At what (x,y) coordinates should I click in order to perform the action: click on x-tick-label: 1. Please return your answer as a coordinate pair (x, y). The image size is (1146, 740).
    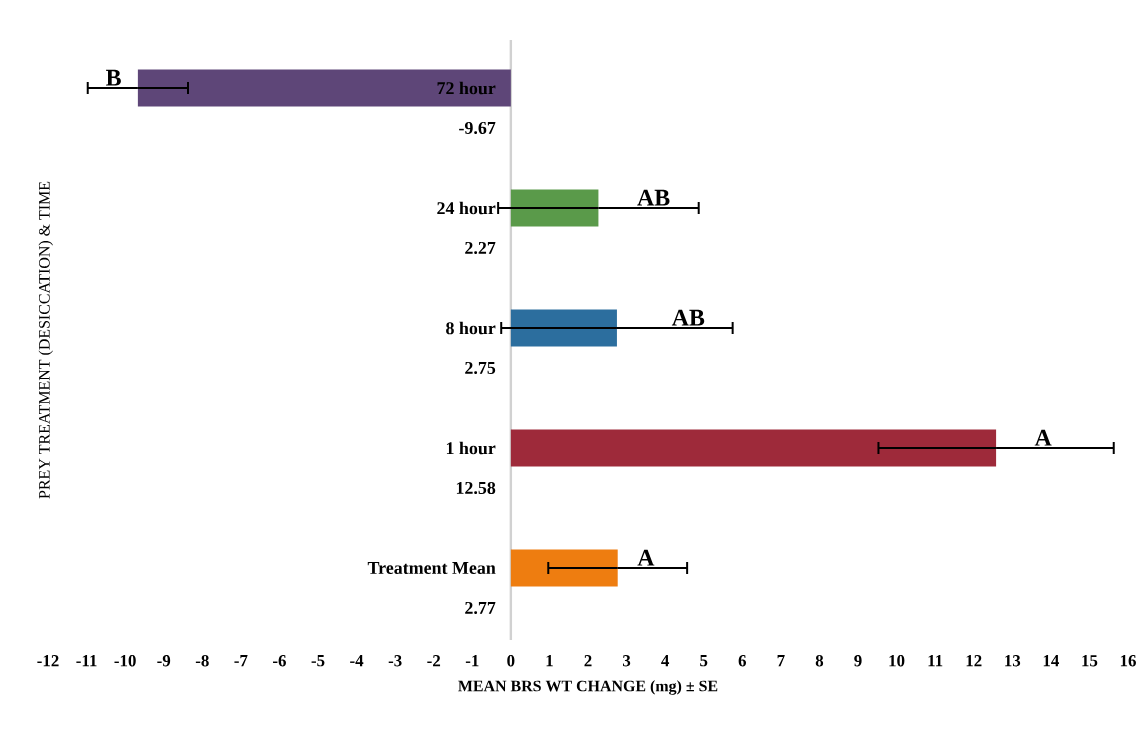
    Looking at the image, I should click on (549, 661).